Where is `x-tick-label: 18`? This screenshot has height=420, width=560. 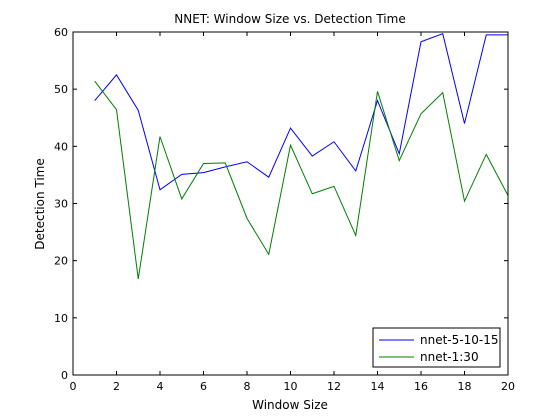 x-tick-label: 18 is located at coordinates (465, 386).